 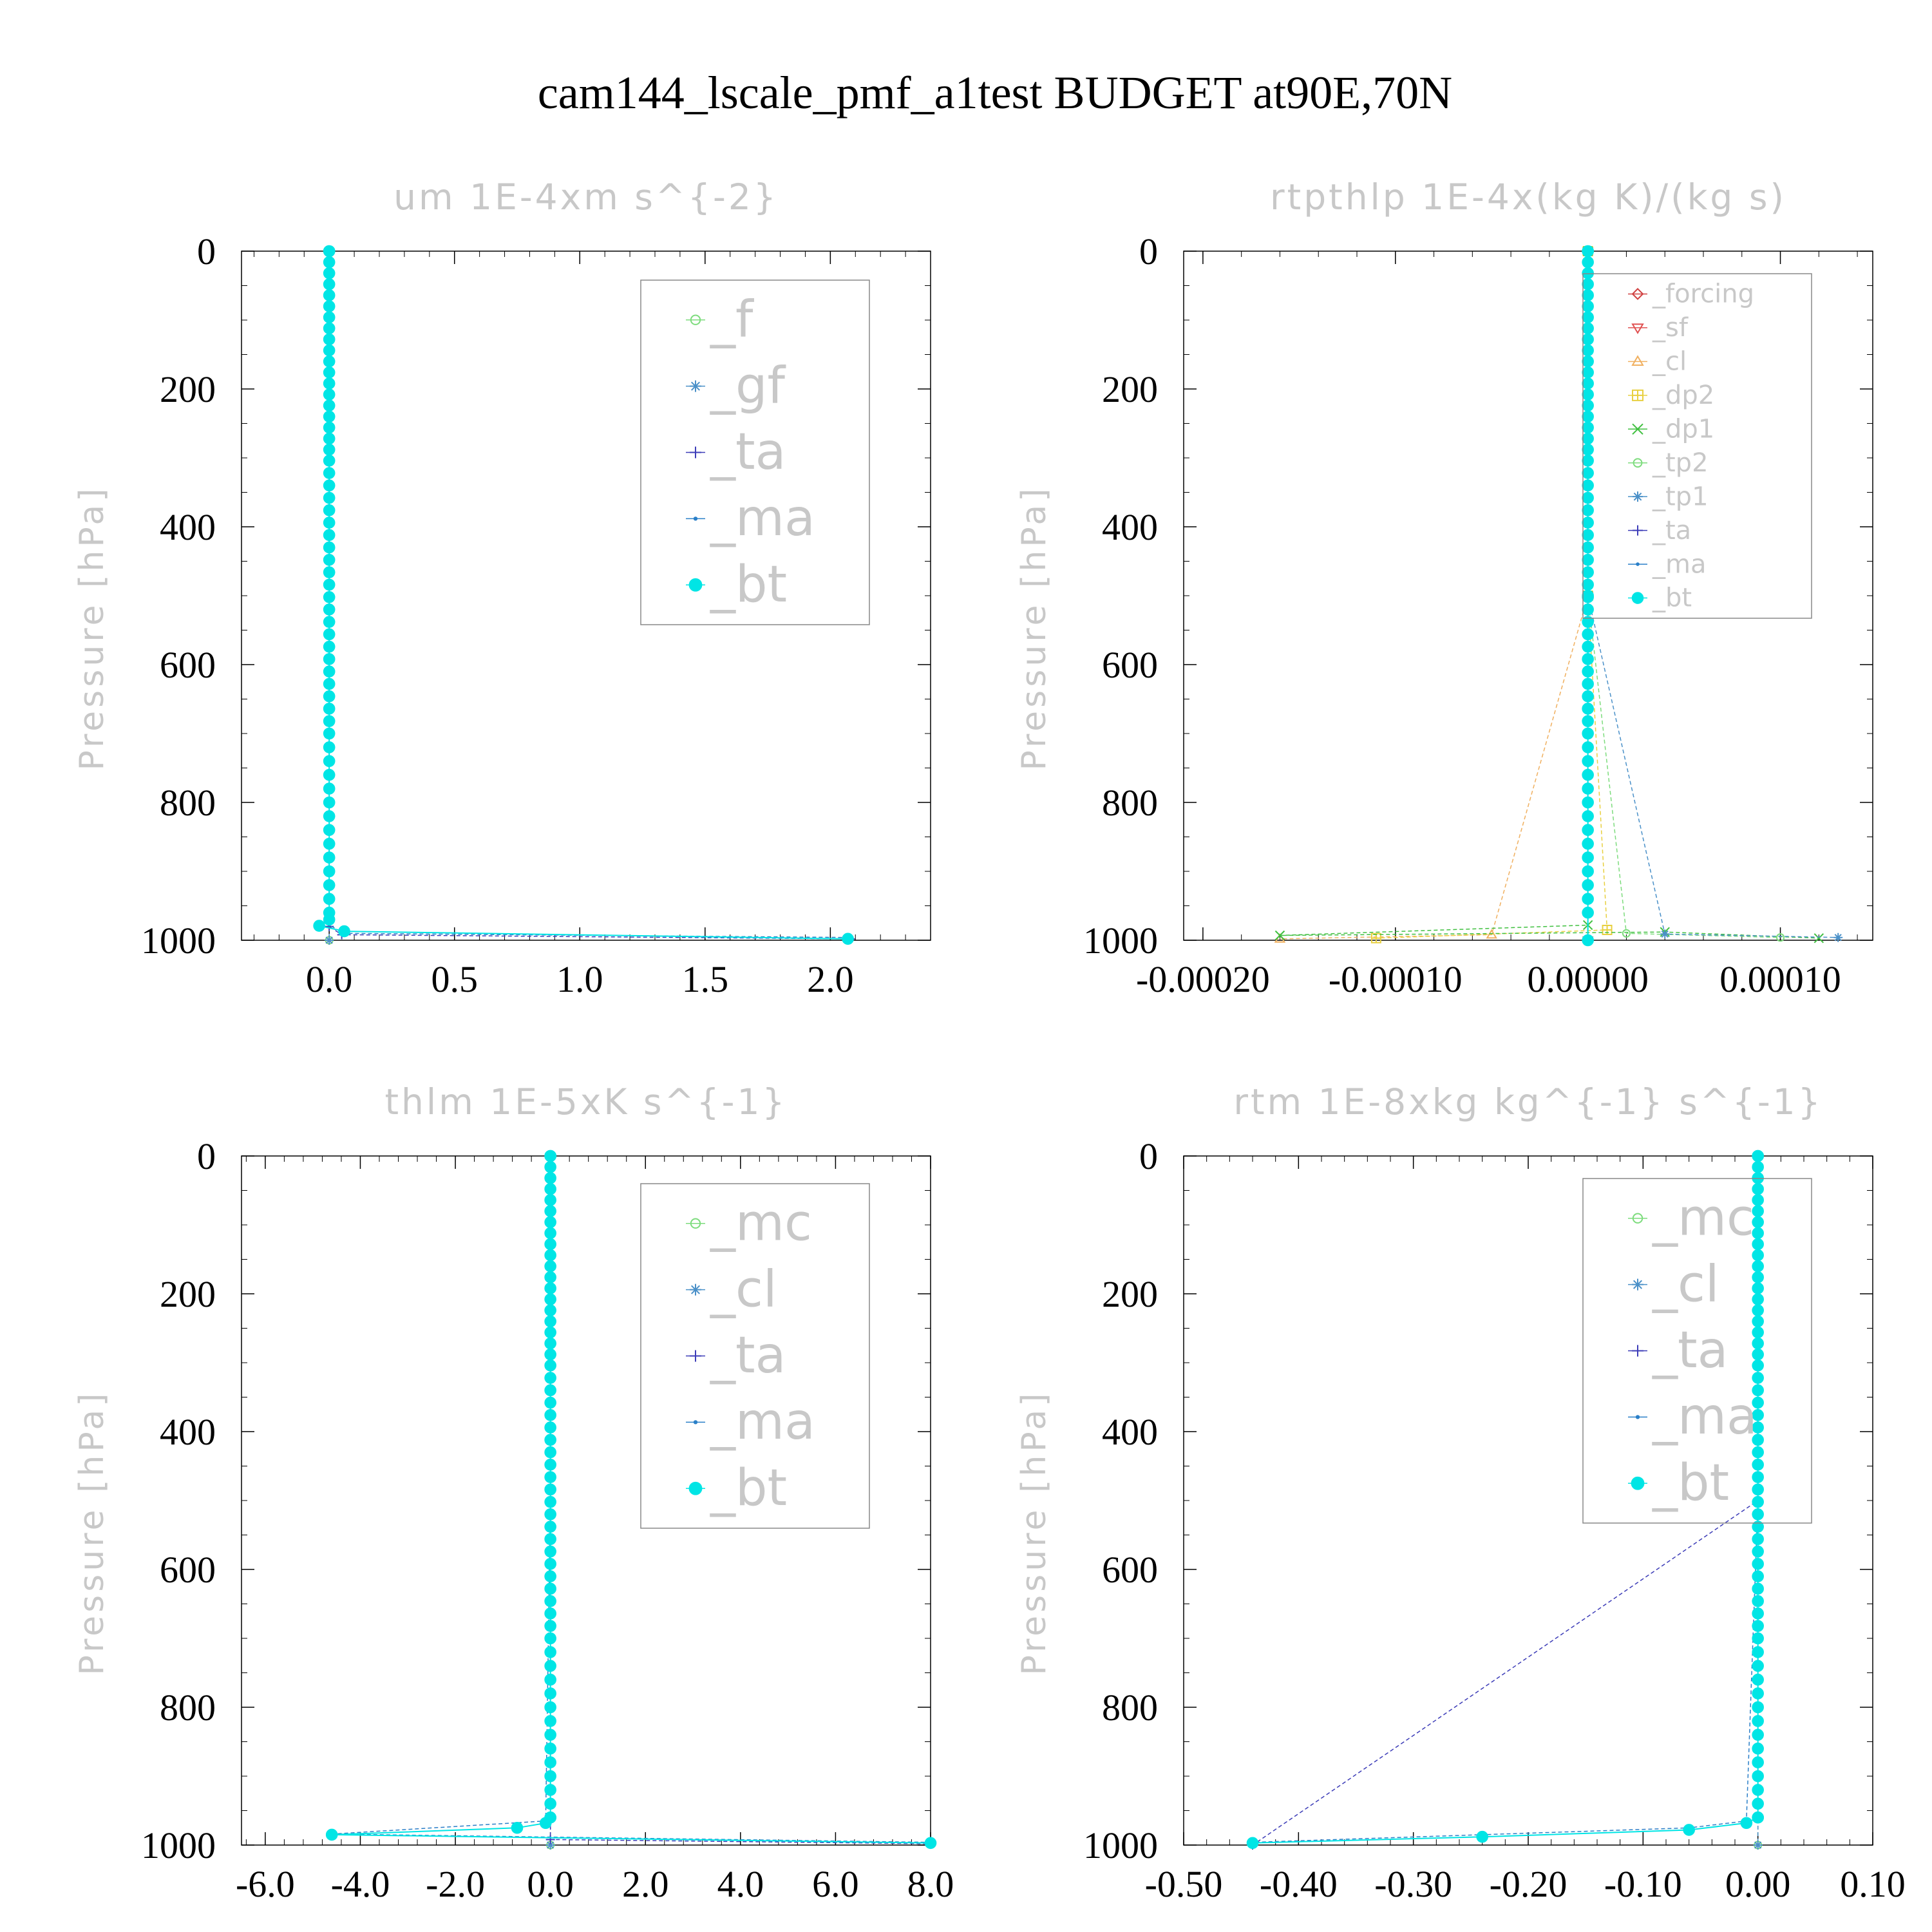 I want to click on legend-item: _ta, so click(x=1678, y=1350).